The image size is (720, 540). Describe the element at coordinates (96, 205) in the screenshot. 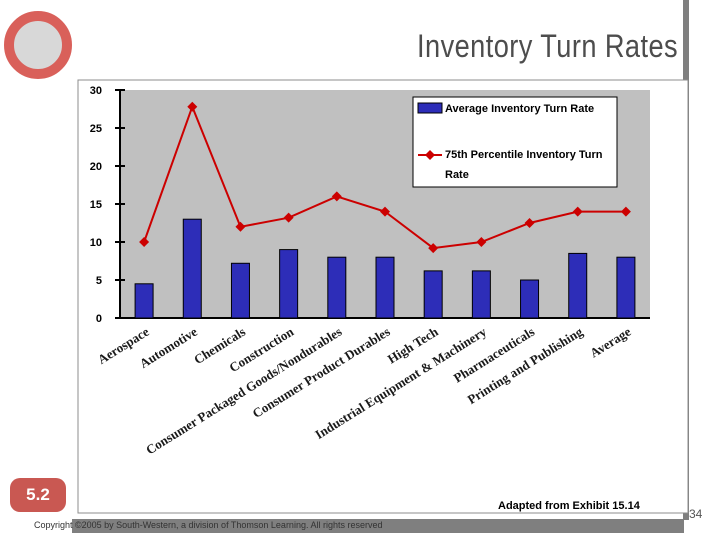

I see `y-tick-label: 15` at that location.